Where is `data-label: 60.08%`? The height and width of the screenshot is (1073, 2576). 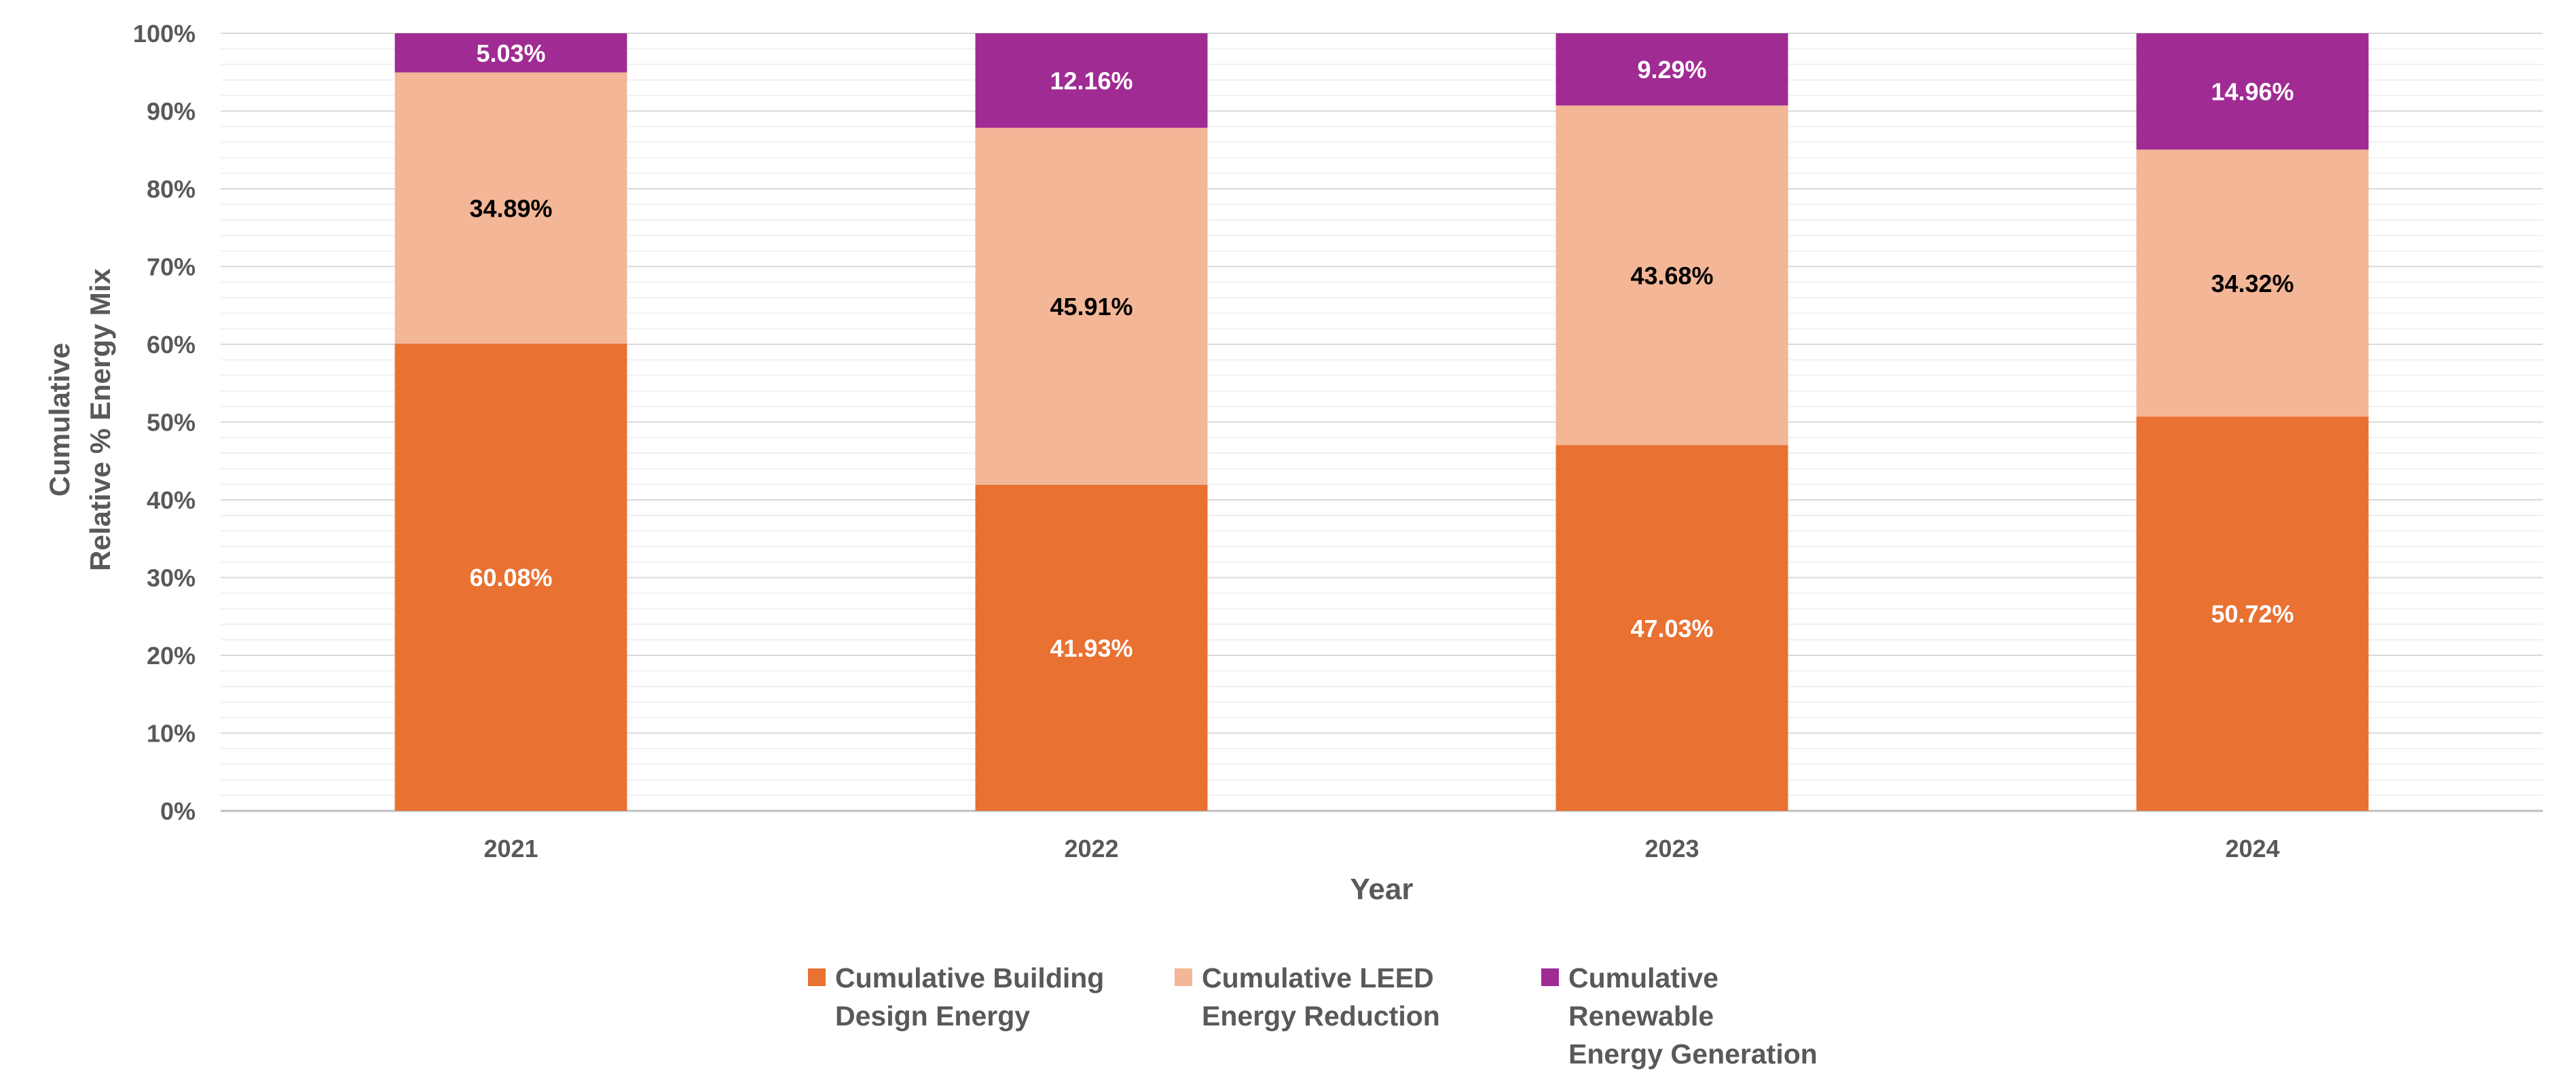
data-label: 60.08% is located at coordinates (511, 578).